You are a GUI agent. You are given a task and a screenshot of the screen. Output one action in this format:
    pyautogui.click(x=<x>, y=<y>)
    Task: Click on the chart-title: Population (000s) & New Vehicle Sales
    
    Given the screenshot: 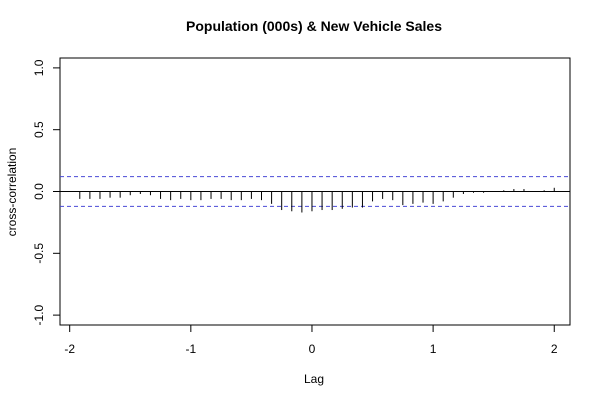 What is the action you would take?
    pyautogui.click(x=314, y=26)
    